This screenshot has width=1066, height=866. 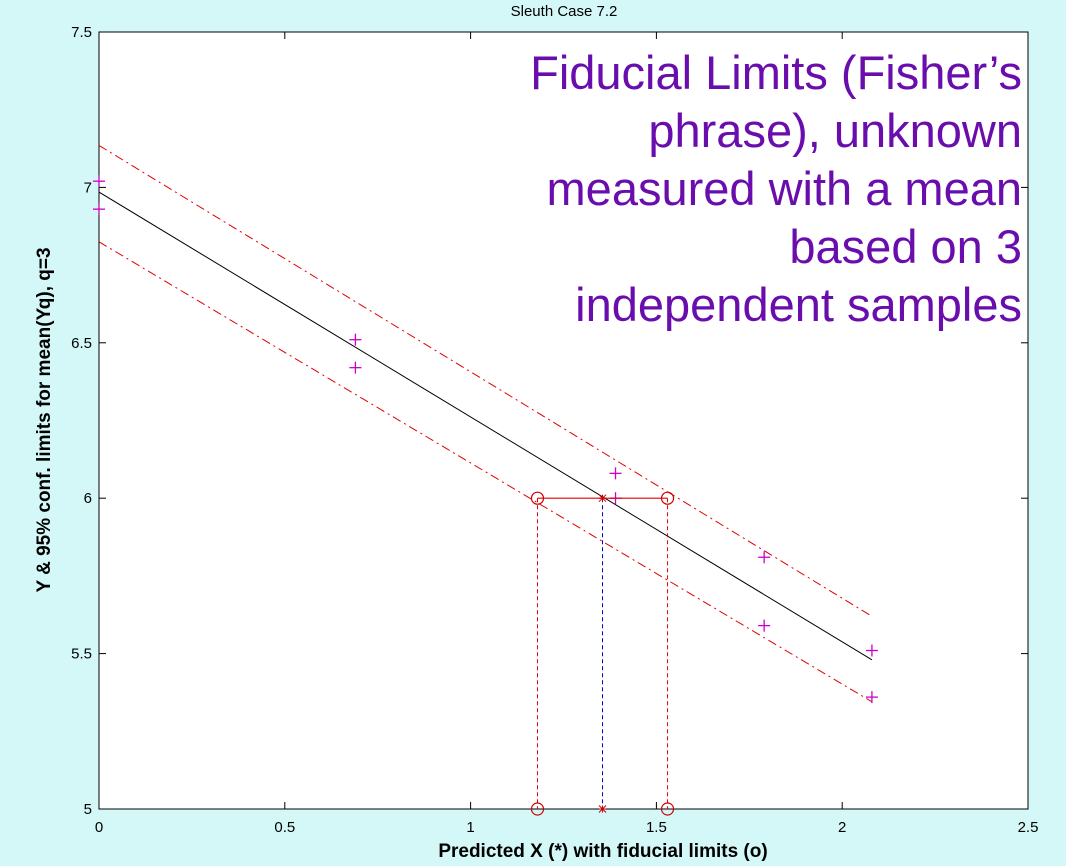 I want to click on y-tick-label: 6.5, so click(x=81, y=343).